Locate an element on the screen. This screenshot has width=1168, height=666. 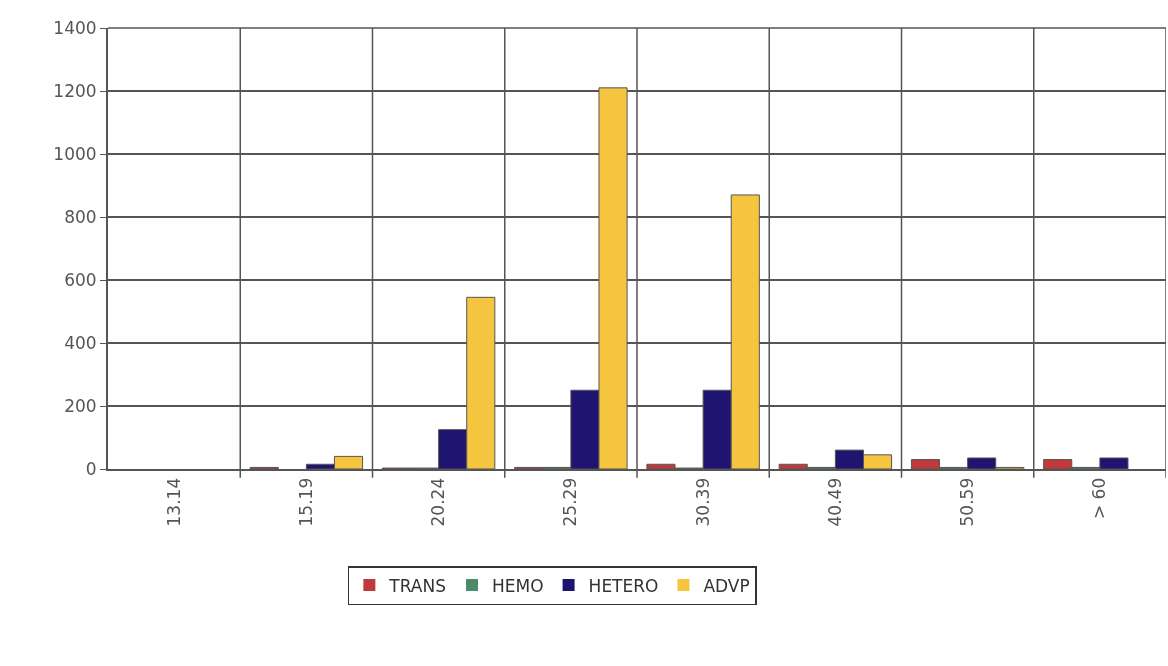
x-tick-label: 20.24 is located at coordinates (438, 502).